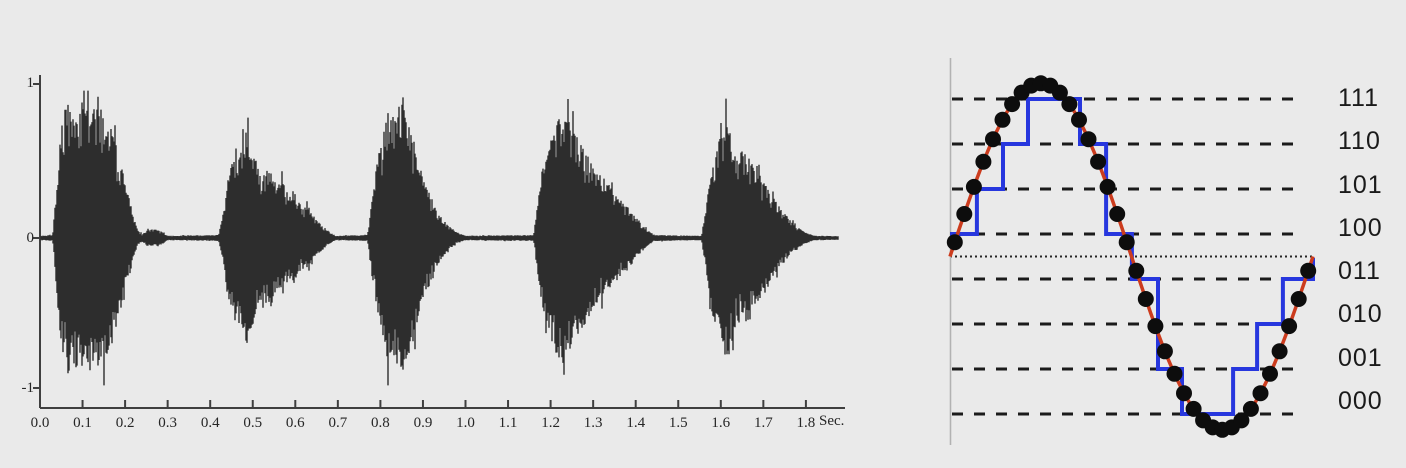 The image size is (1406, 468). Describe the element at coordinates (1360, 314) in the screenshot. I see `level-label-010: 010` at that location.